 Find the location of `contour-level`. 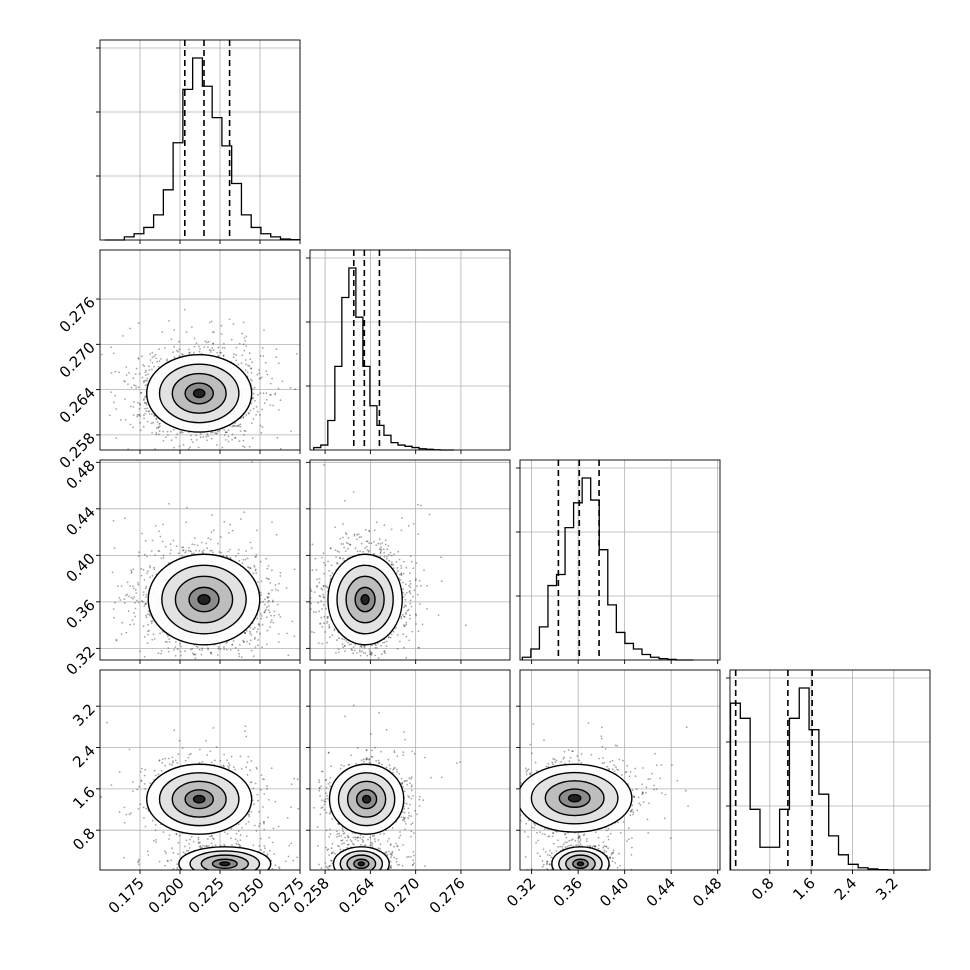

contour-level is located at coordinates (199, 393).